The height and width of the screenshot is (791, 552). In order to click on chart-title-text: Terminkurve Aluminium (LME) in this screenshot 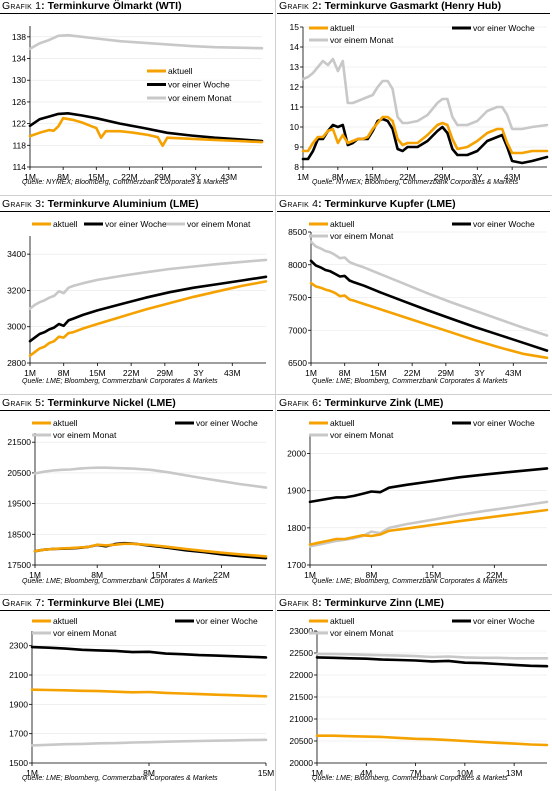, I will do `click(123, 204)`.